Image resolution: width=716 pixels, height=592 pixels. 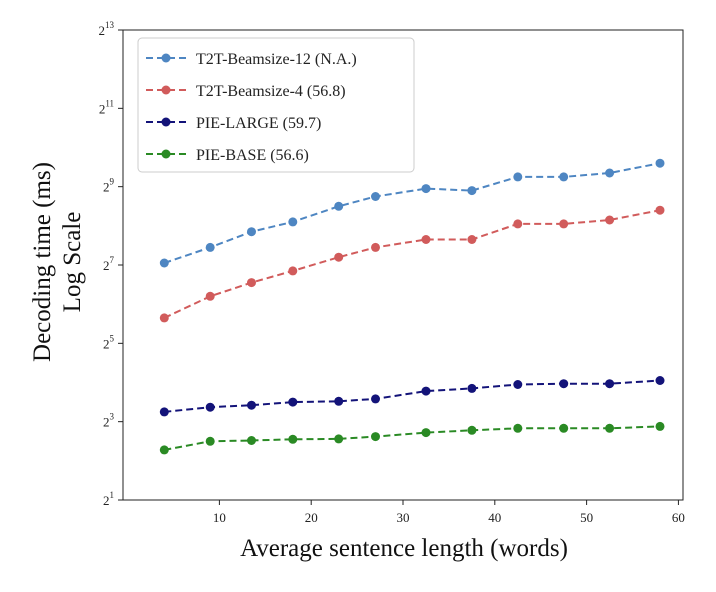 What do you see at coordinates (258, 123) in the screenshot?
I see `legend-label: PIE-LARGE (59.7)` at bounding box center [258, 123].